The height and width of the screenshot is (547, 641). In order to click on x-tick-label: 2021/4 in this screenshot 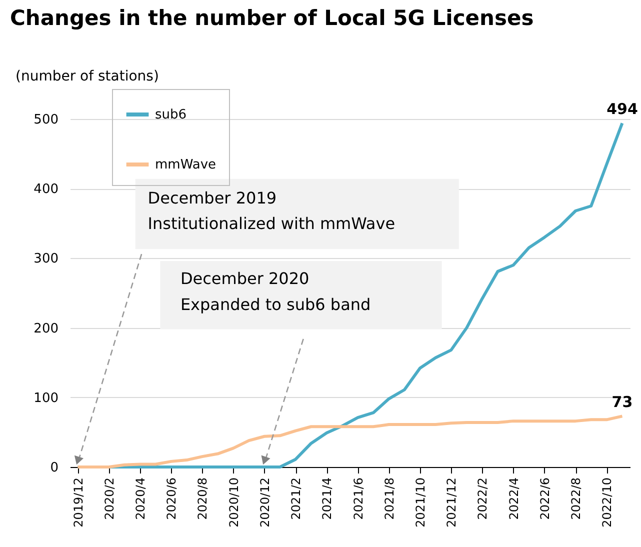, I will do `click(327, 499)`.